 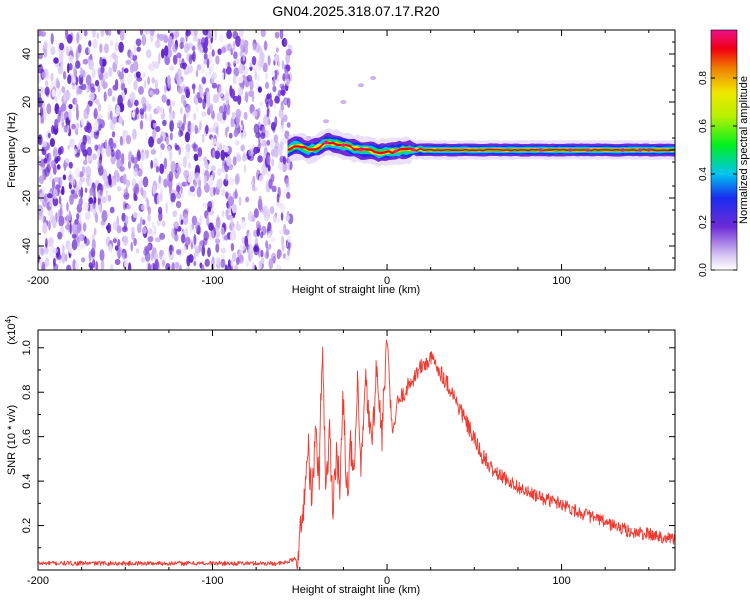 I want to click on colorbar-tick-label: 0.4, so click(x=703, y=174).